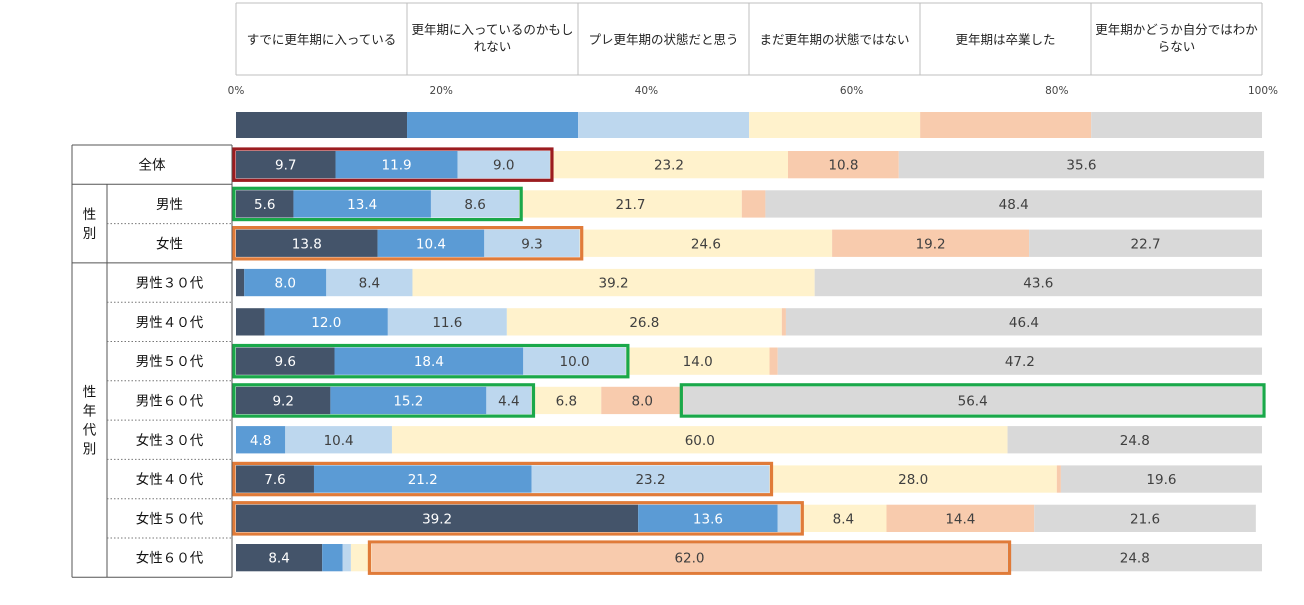  I want to click on data-label: 7.6, so click(274, 480).